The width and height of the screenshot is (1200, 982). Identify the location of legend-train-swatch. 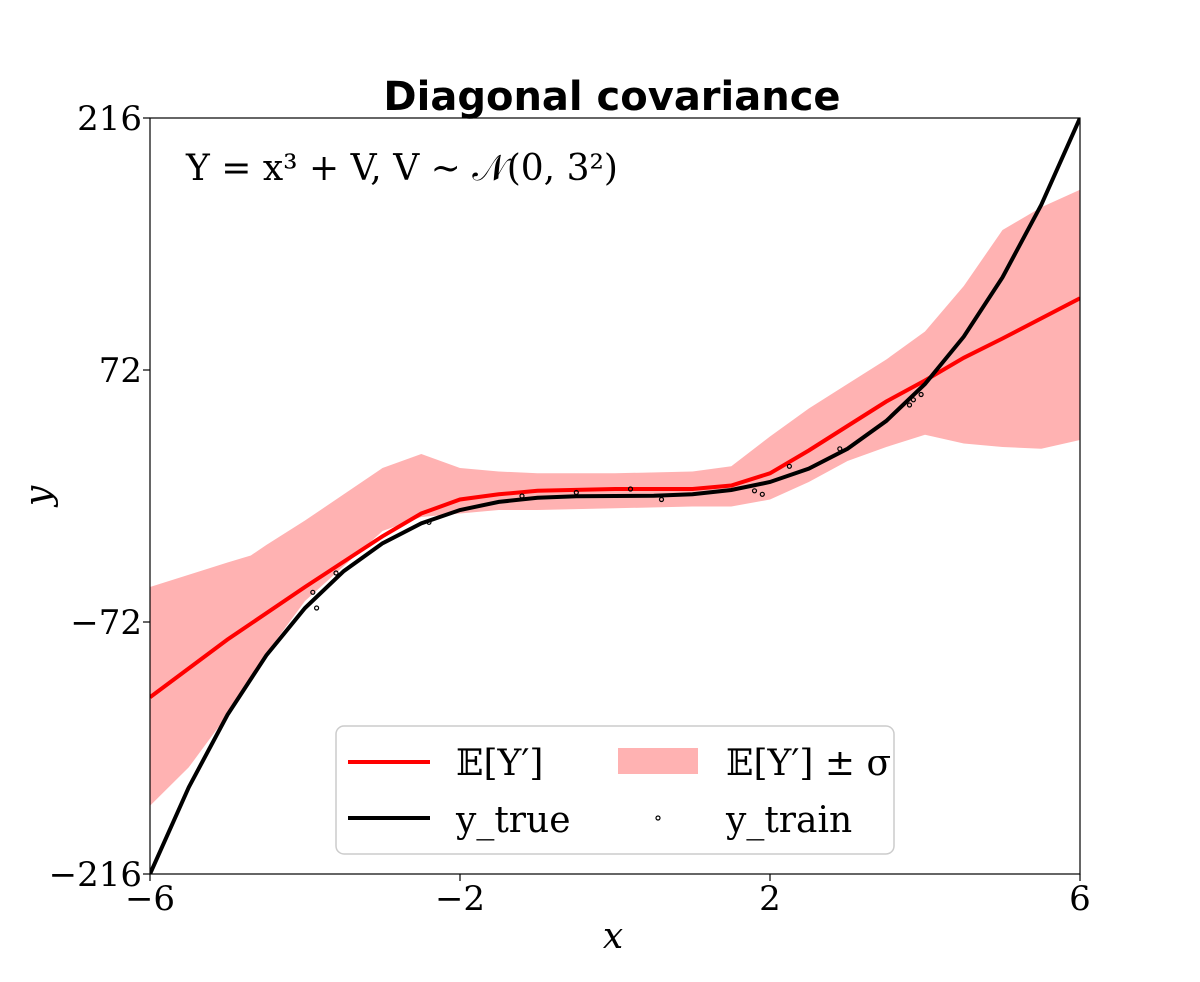
(658, 818).